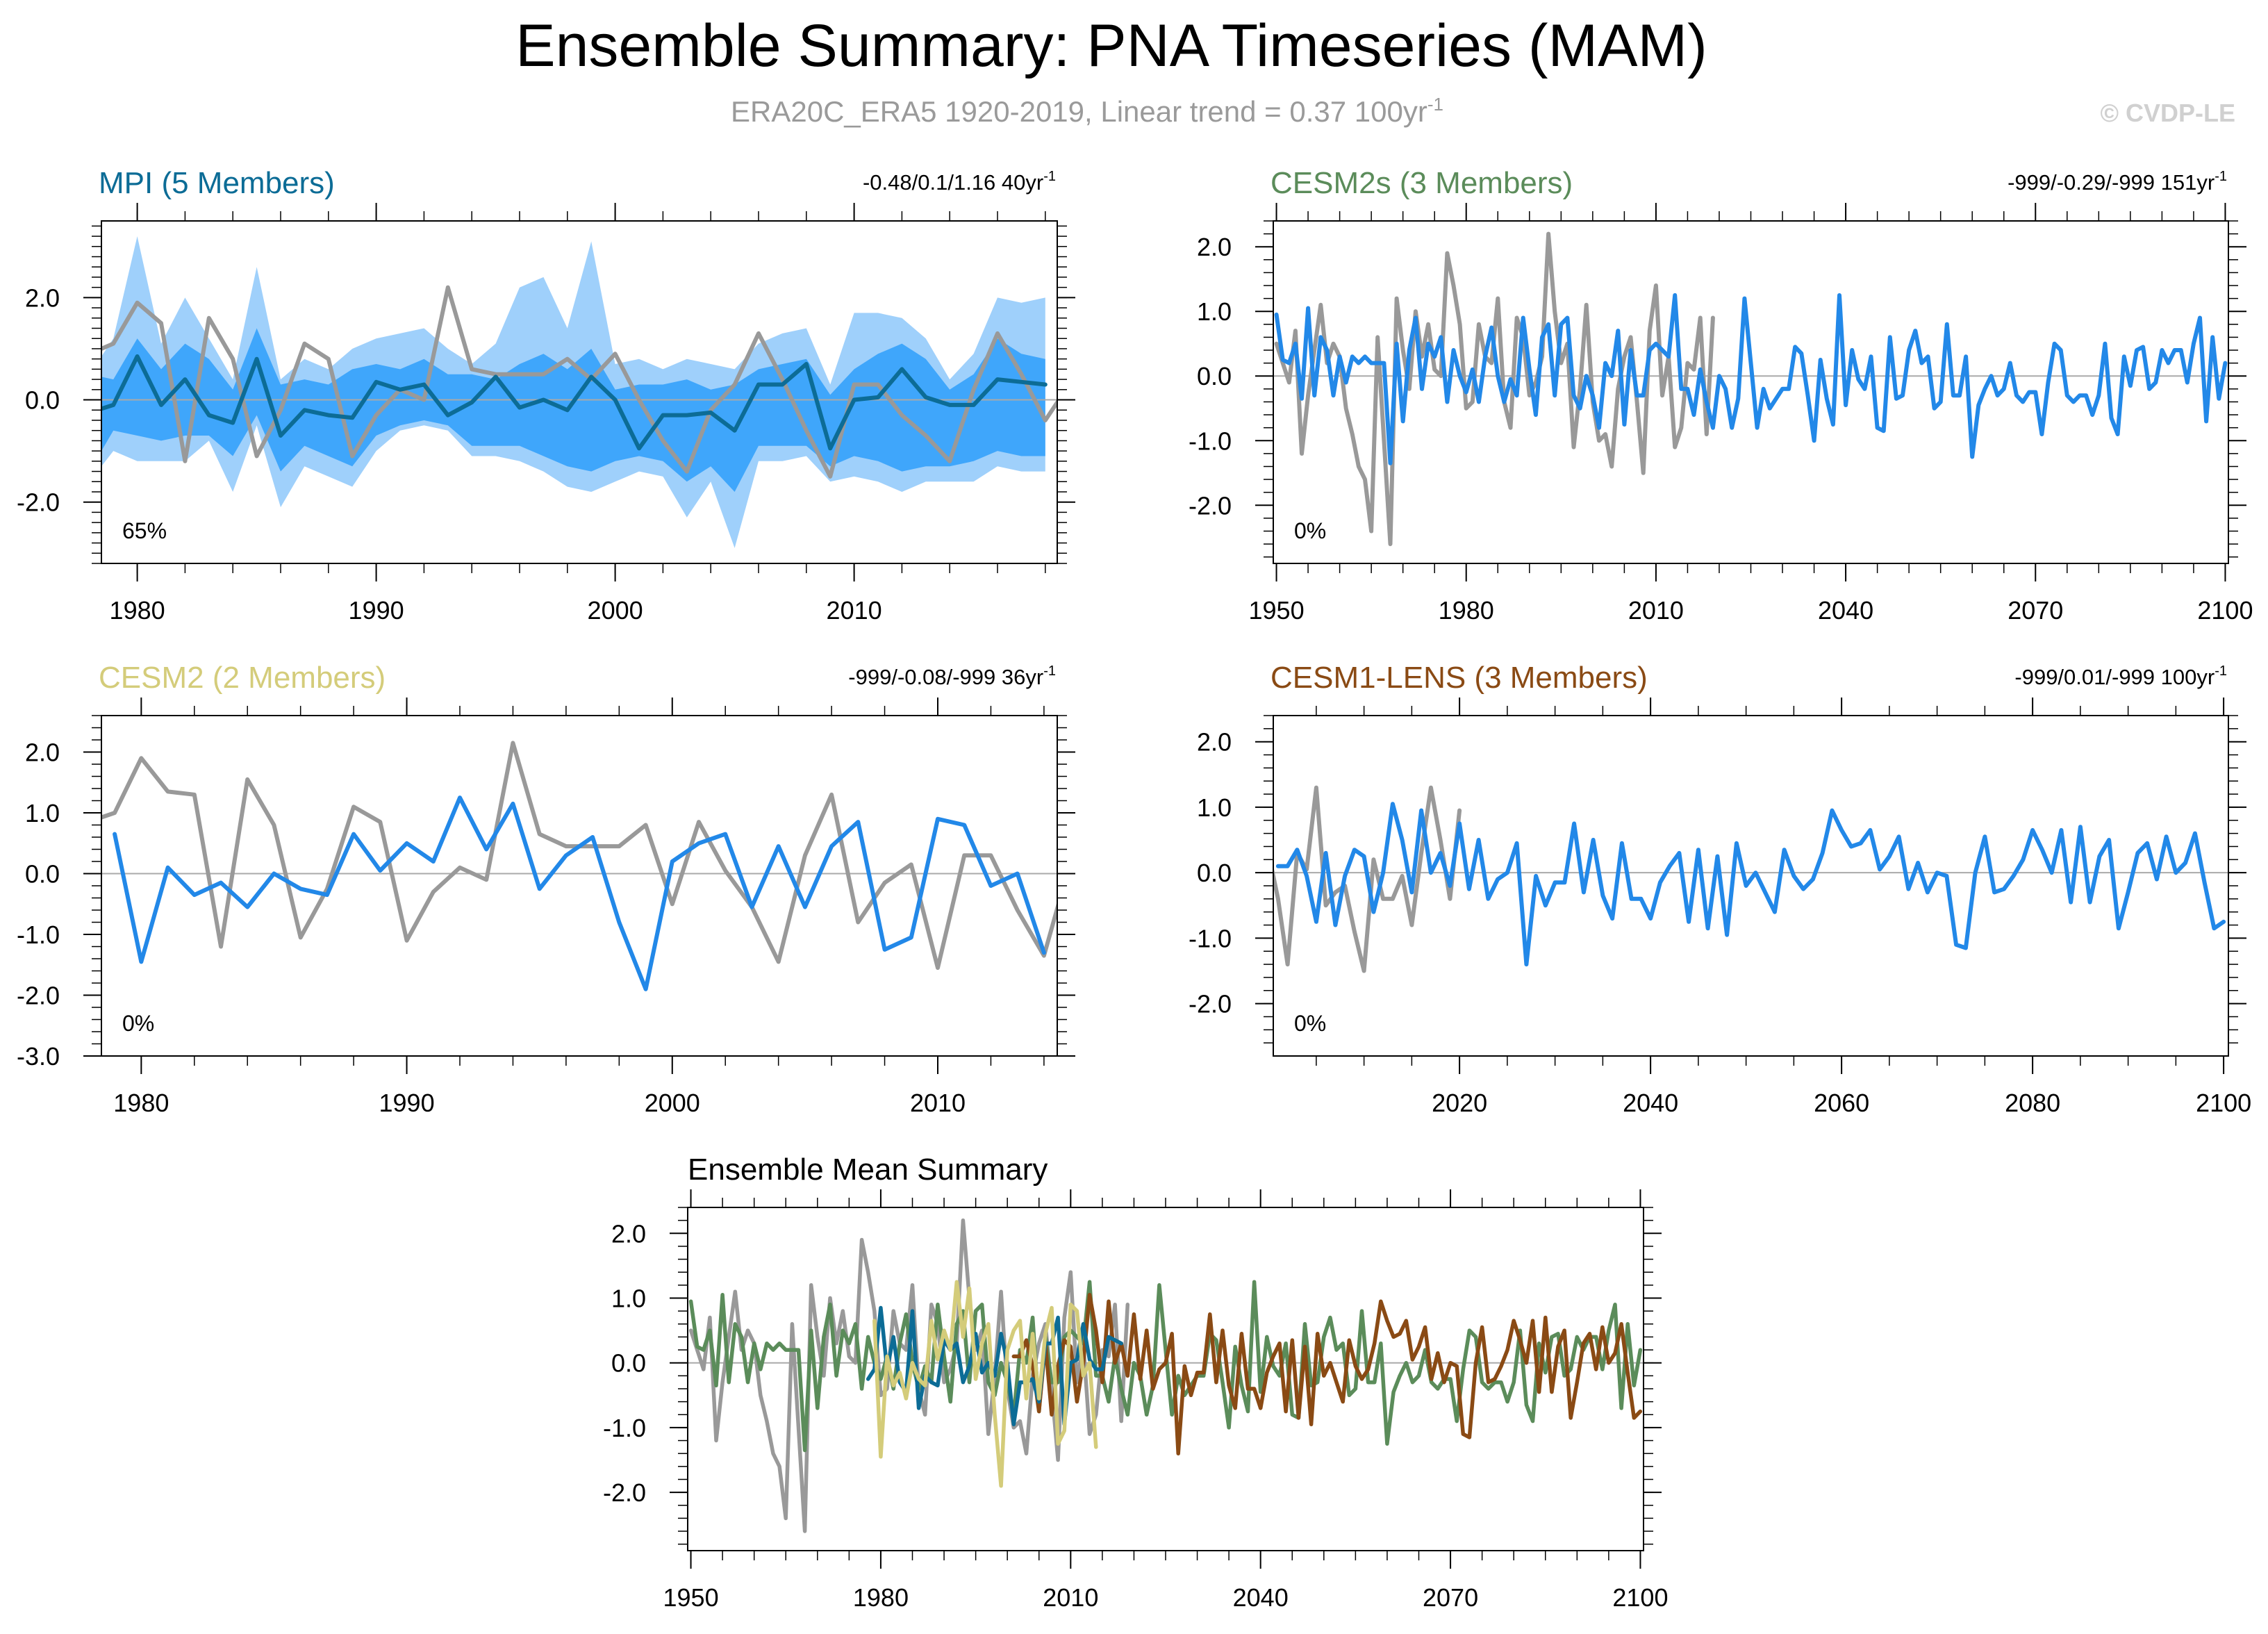 This screenshot has width=2268, height=1634. Describe the element at coordinates (1214, 376) in the screenshot. I see `cesm2s-ytick-label: 0.0` at that location.